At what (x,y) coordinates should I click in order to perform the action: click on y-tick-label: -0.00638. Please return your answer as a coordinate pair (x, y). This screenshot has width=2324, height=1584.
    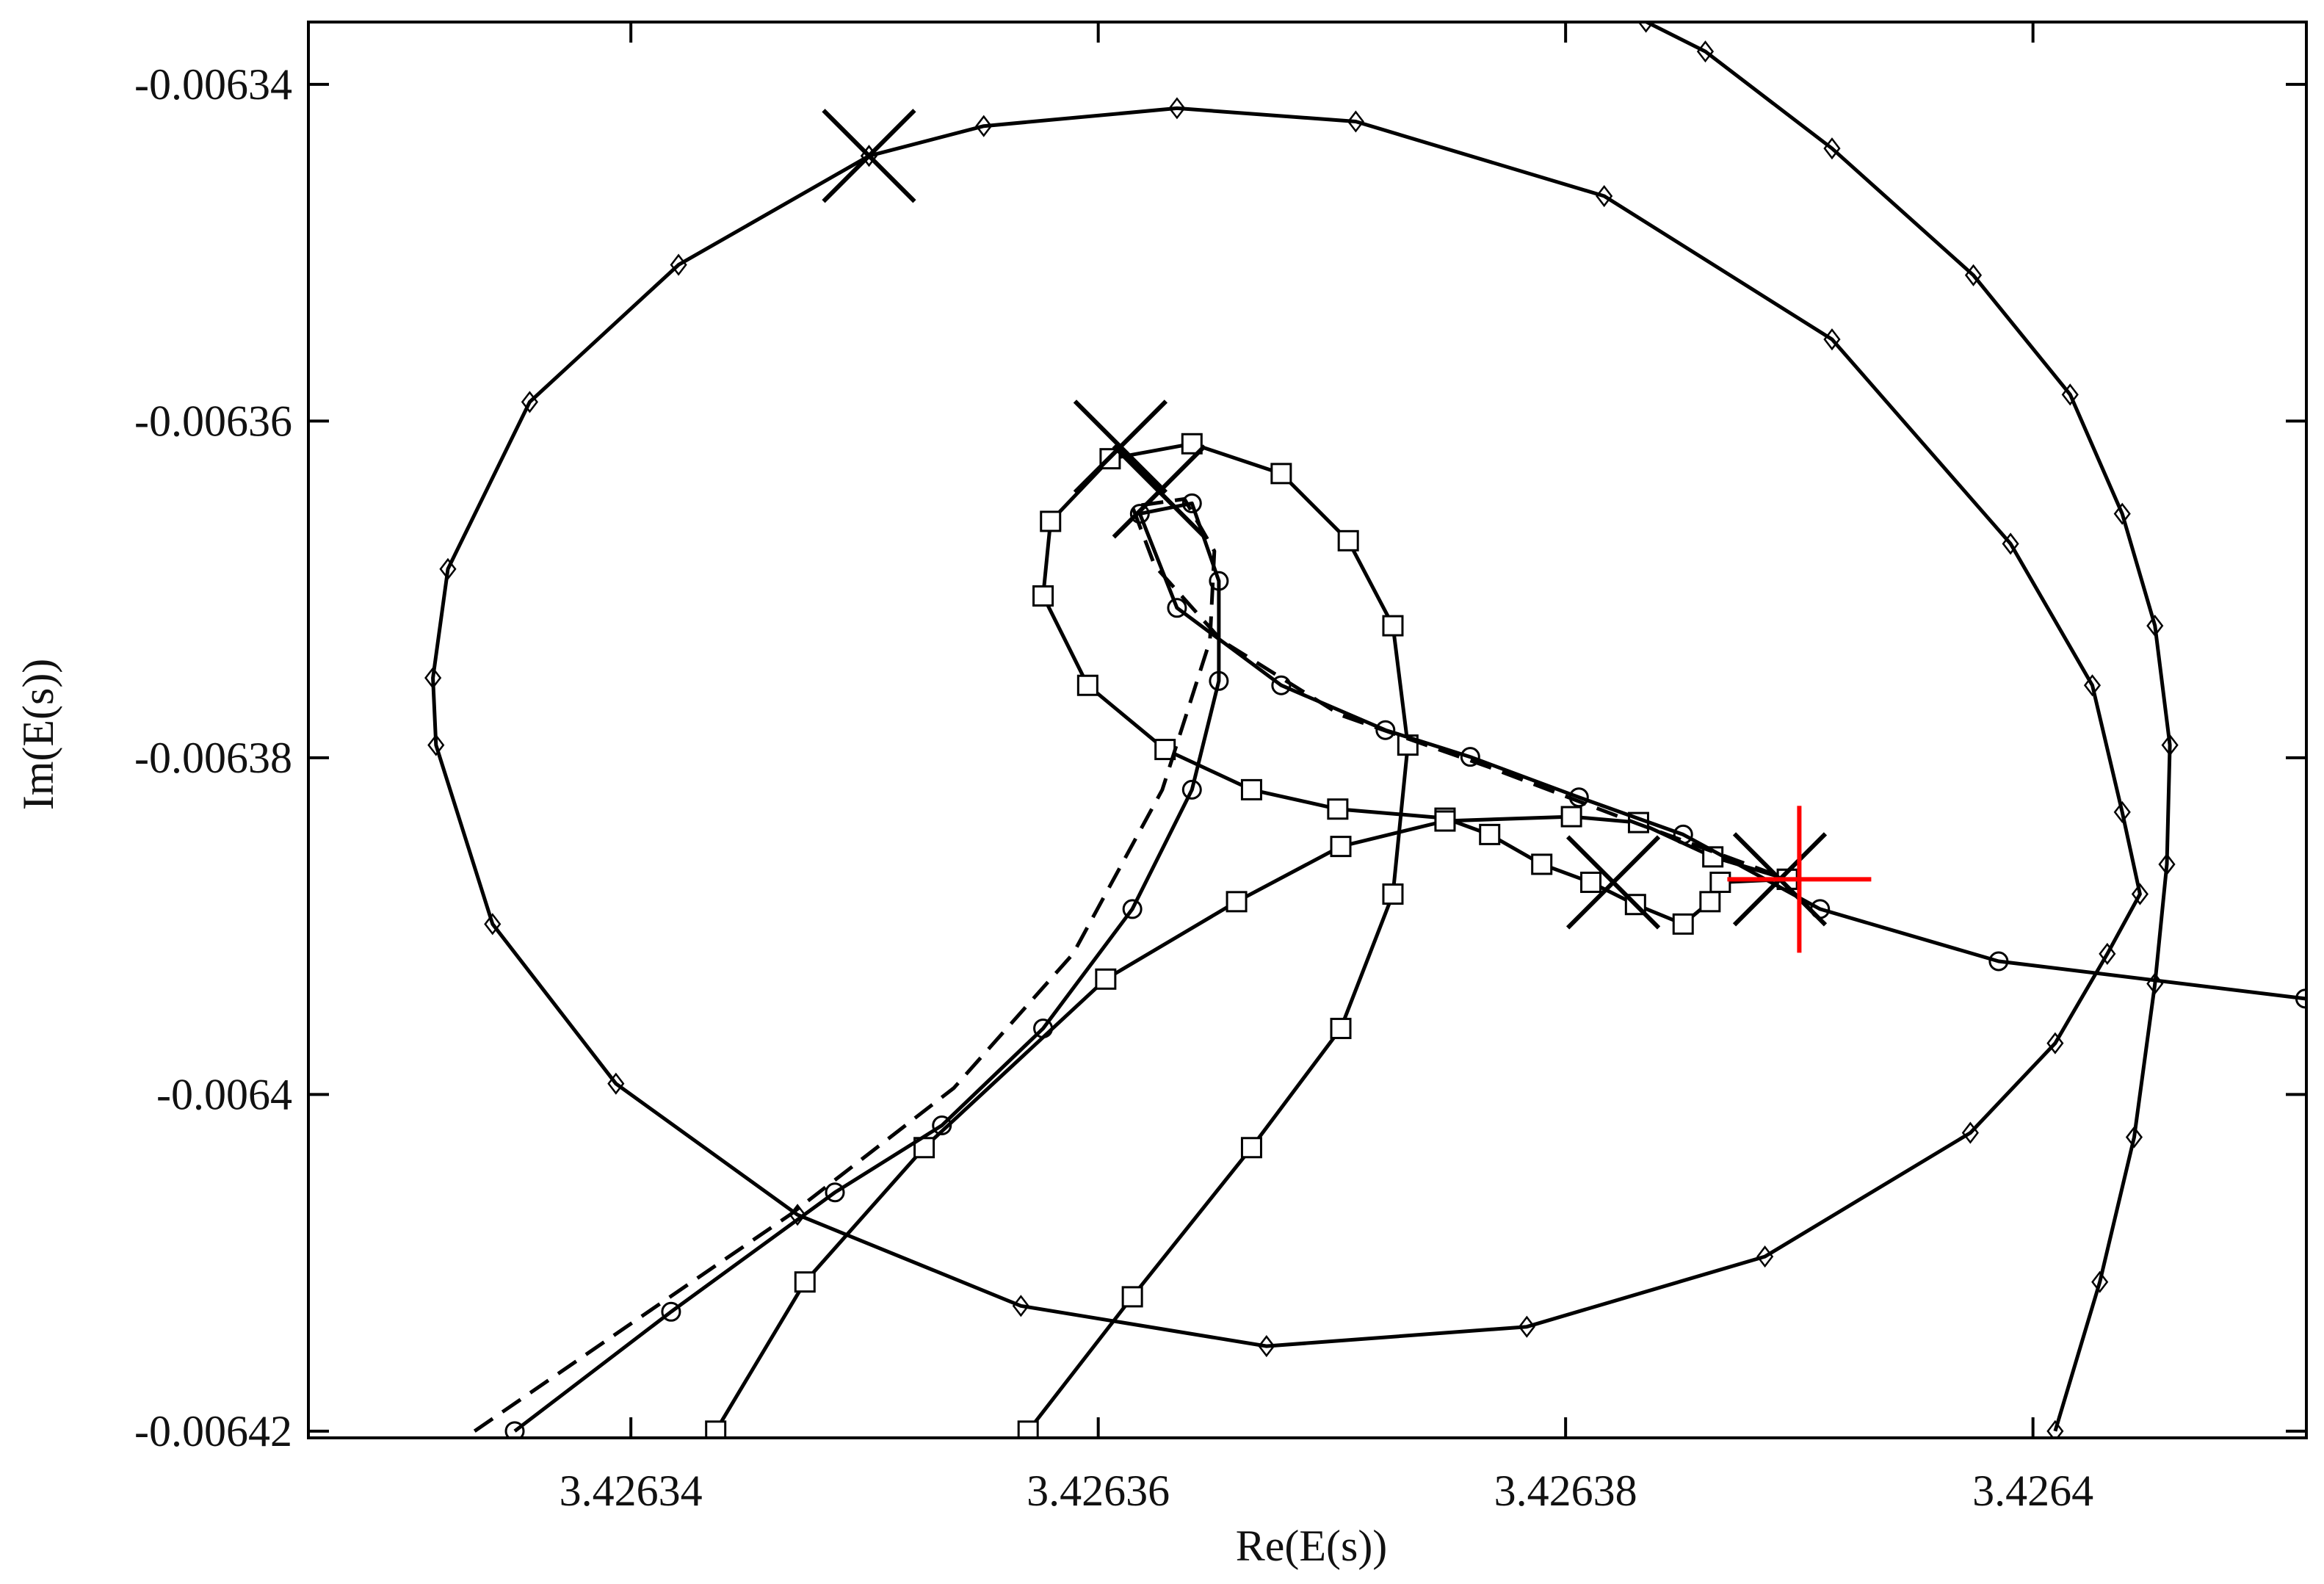
    Looking at the image, I should click on (213, 758).